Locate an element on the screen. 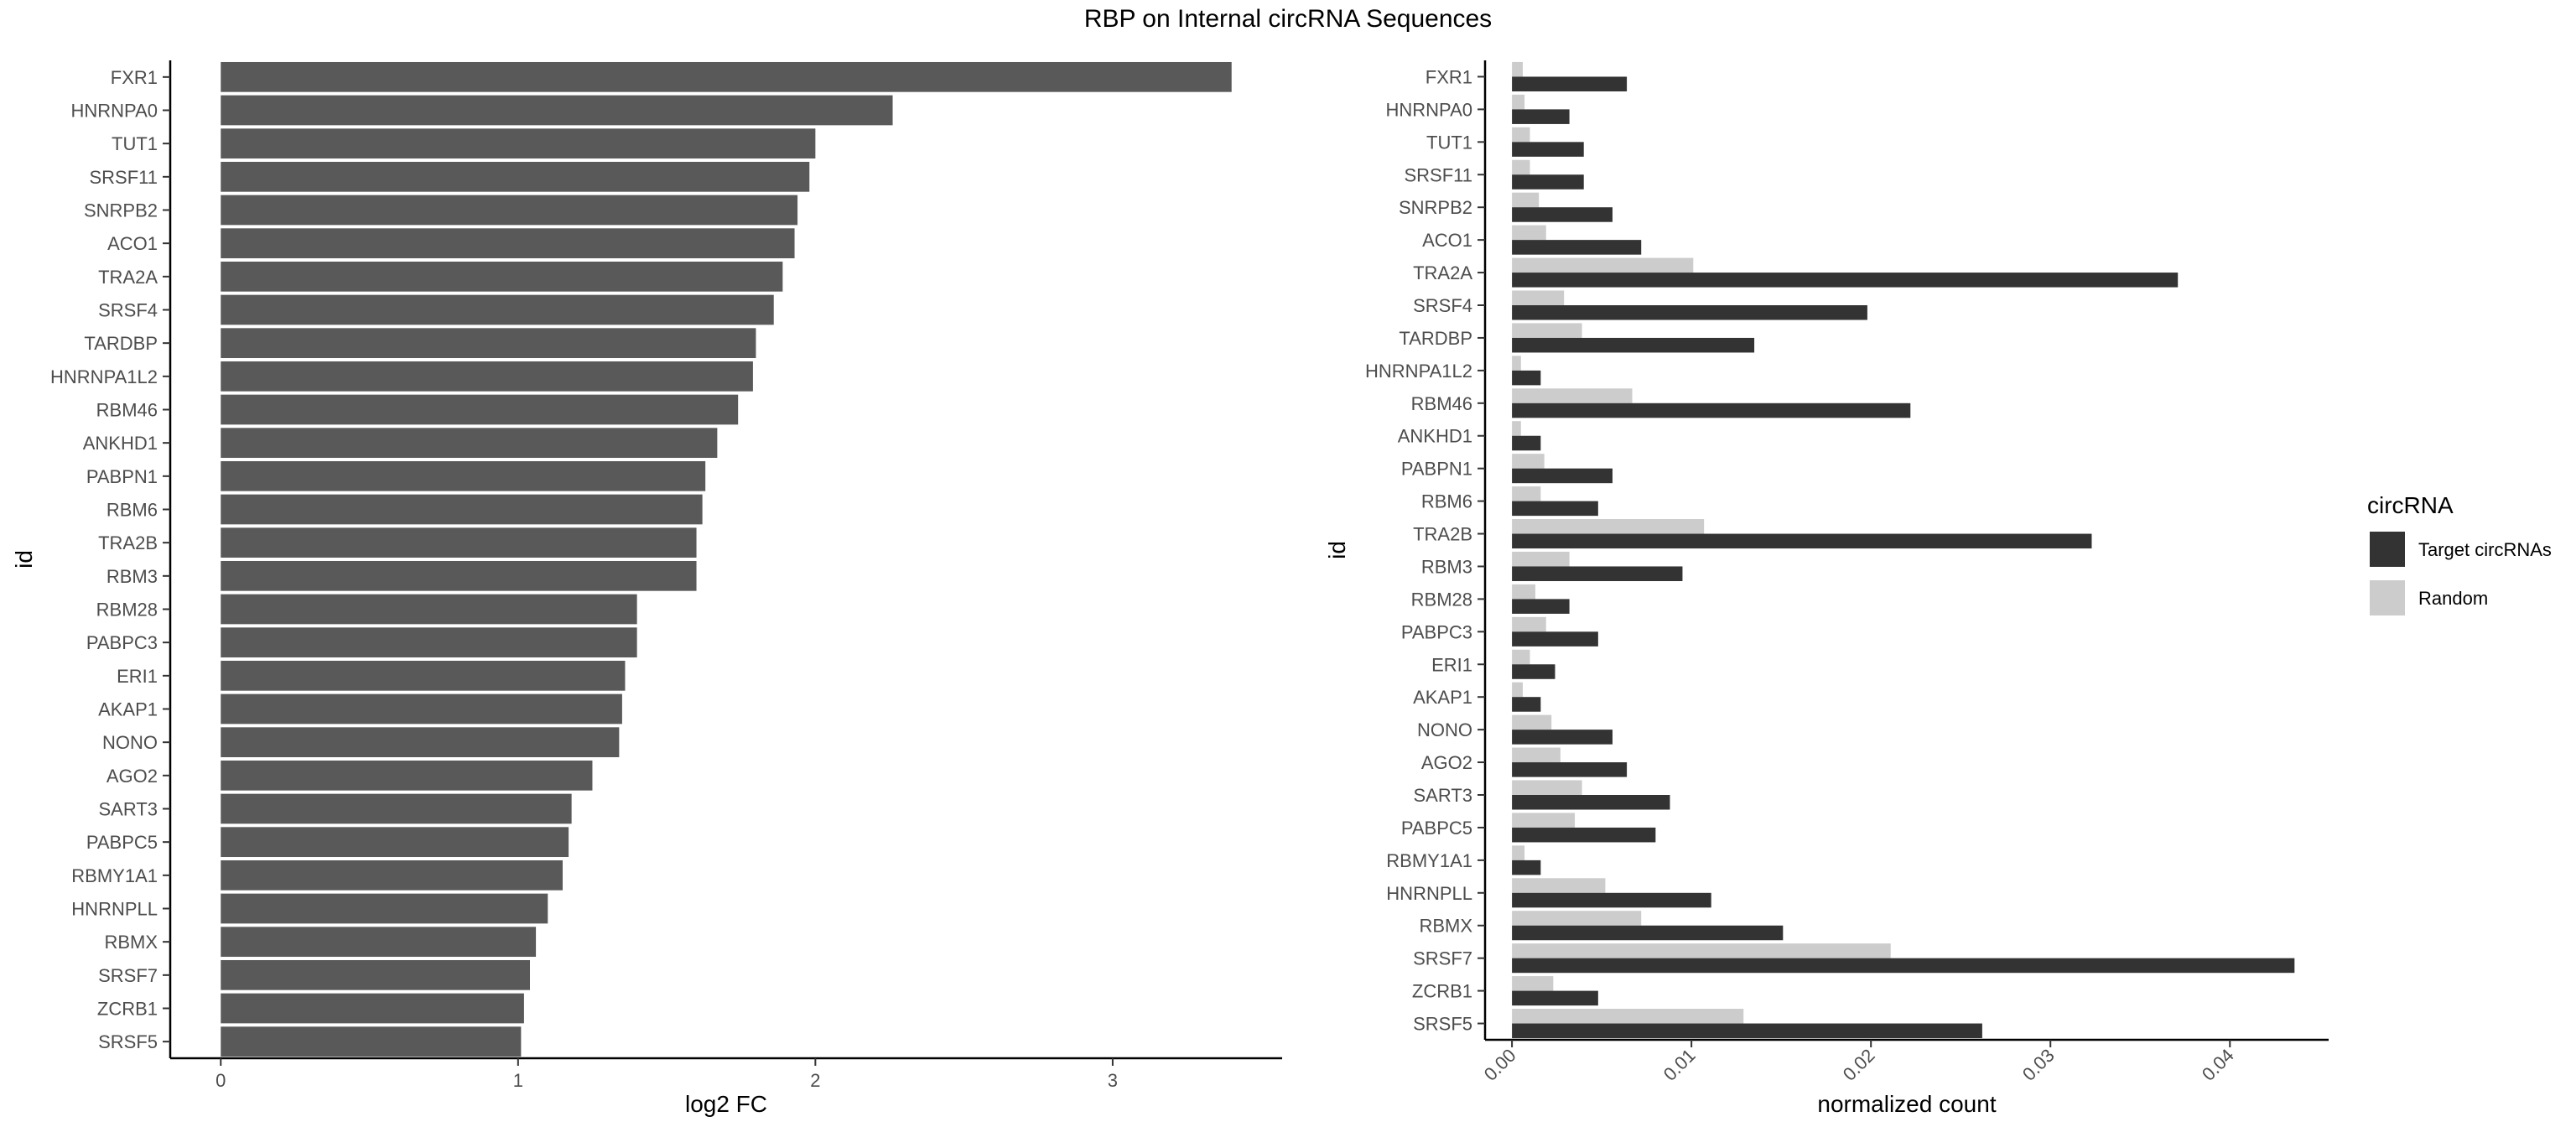 The width and height of the screenshot is (2576, 1127). bar-target-tra2b is located at coordinates (1802, 541).